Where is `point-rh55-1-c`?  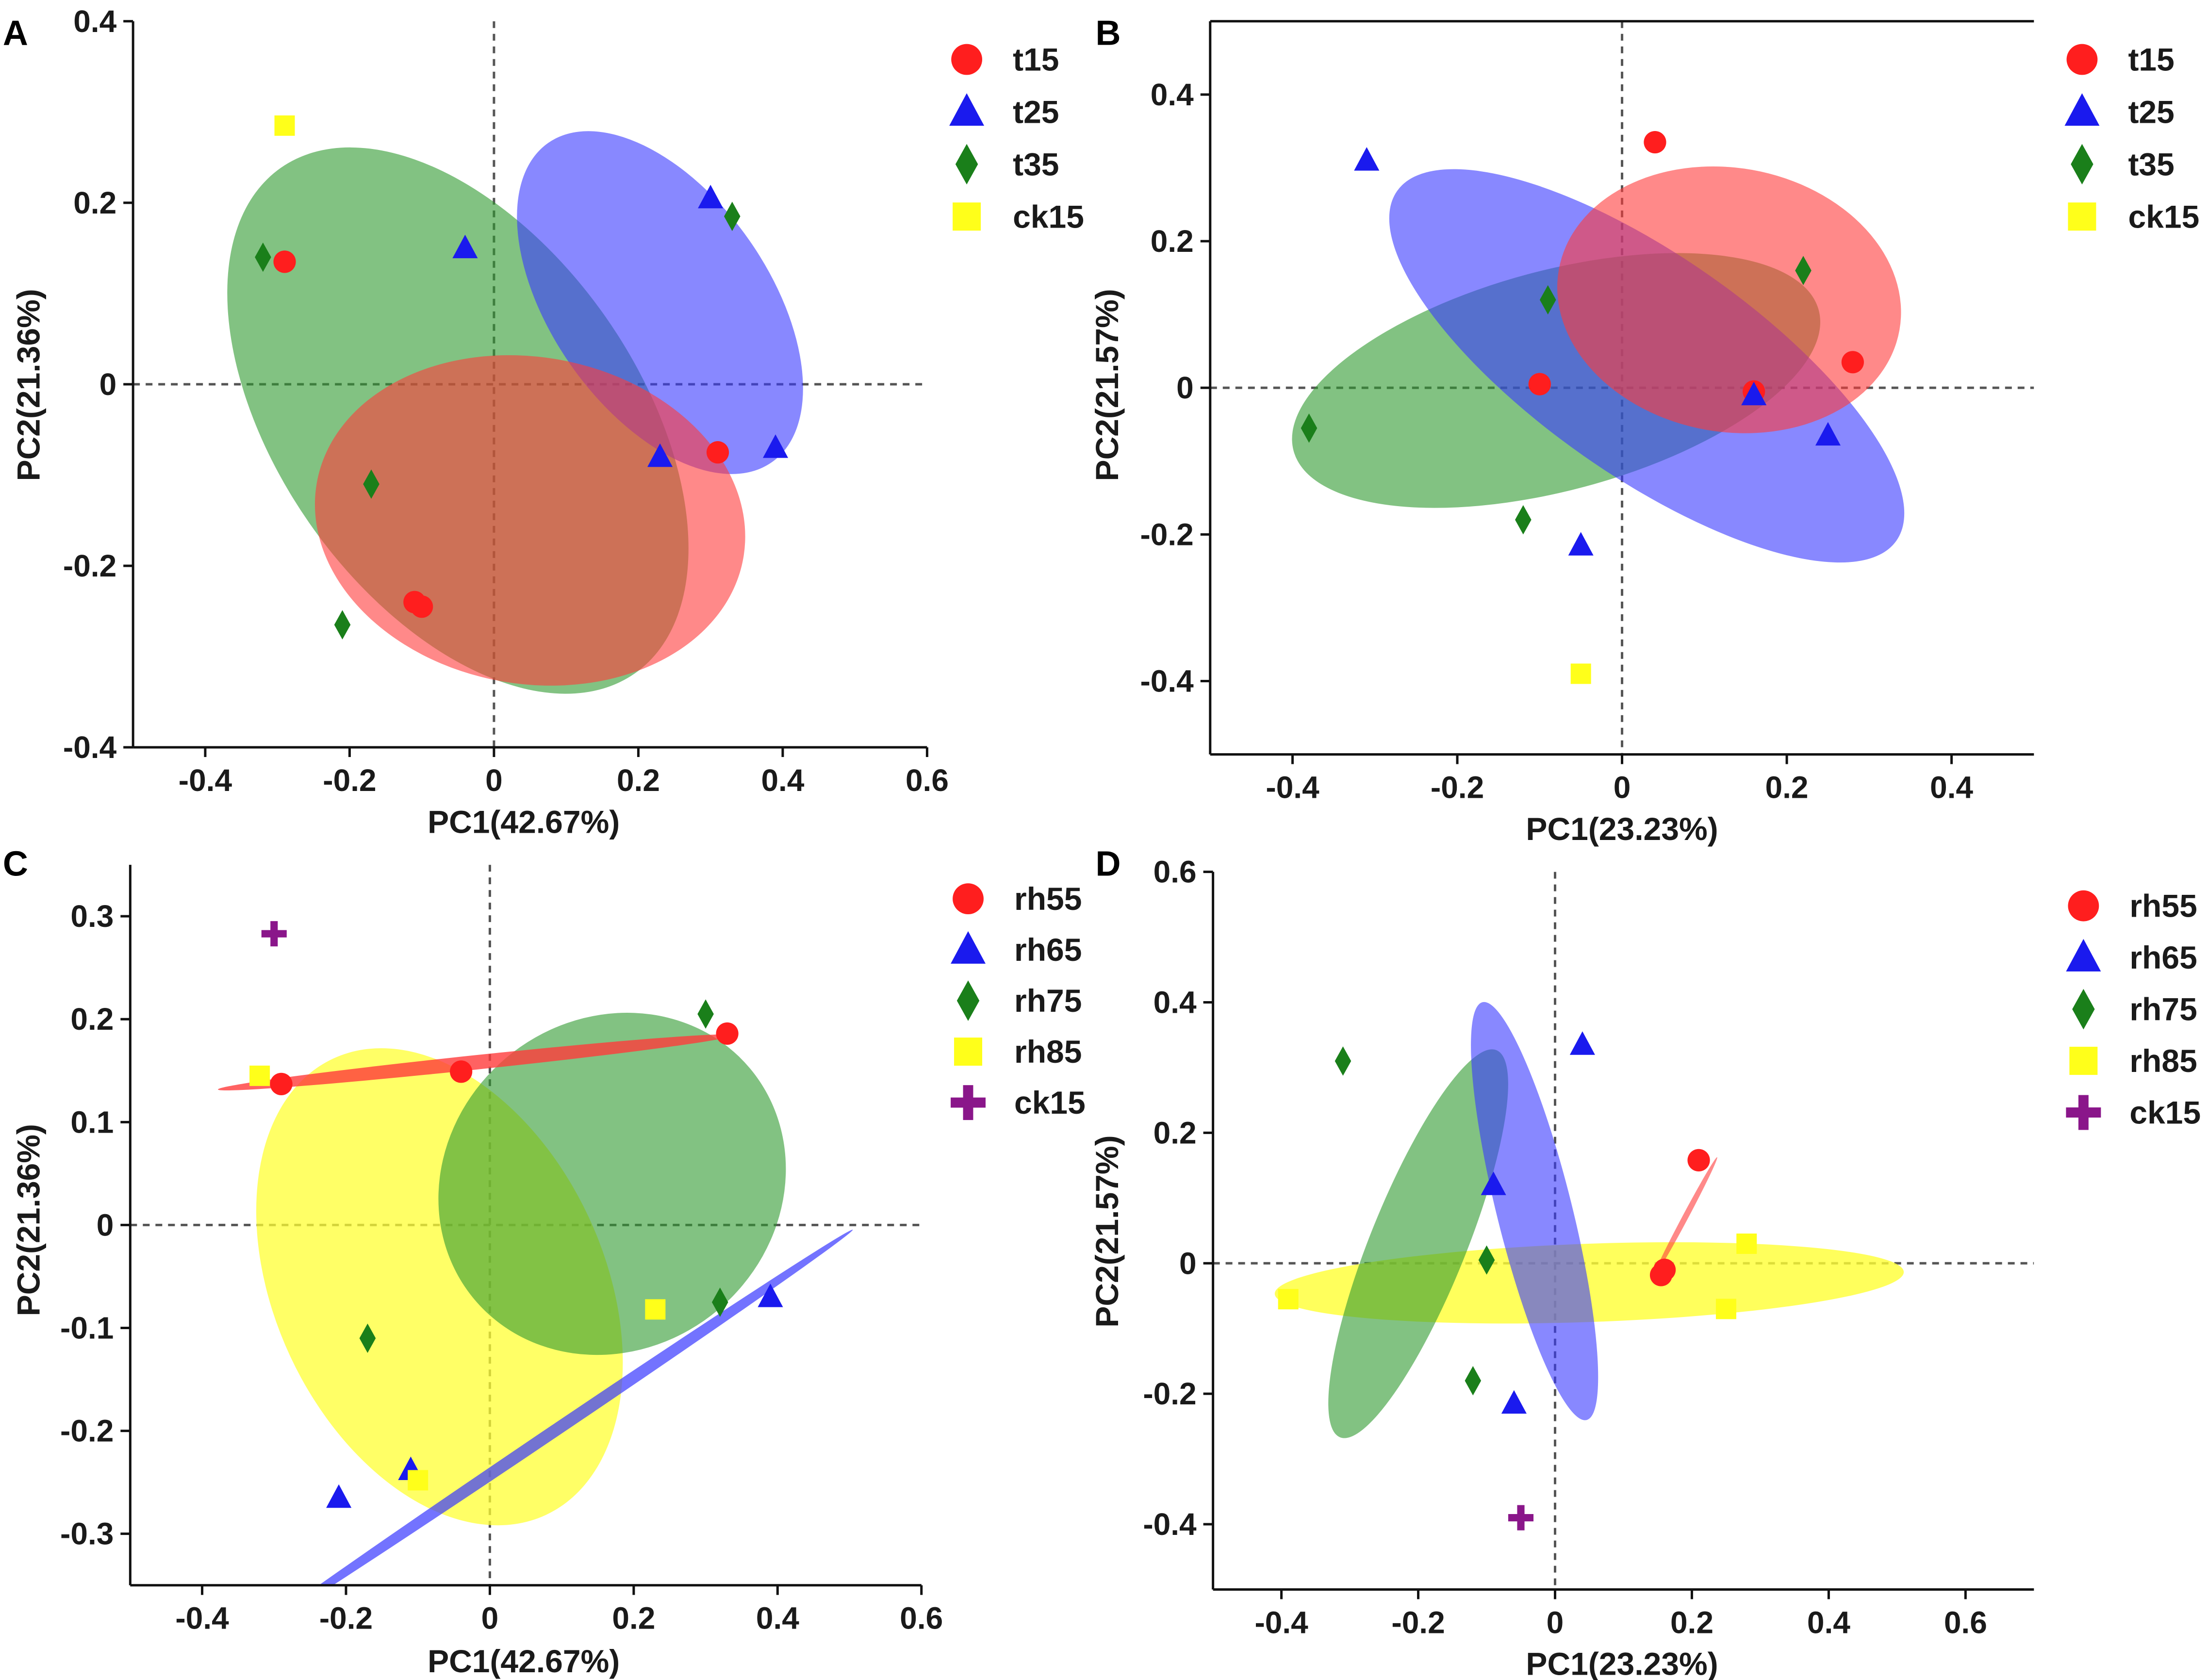 point-rh55-1-c is located at coordinates (281, 1083).